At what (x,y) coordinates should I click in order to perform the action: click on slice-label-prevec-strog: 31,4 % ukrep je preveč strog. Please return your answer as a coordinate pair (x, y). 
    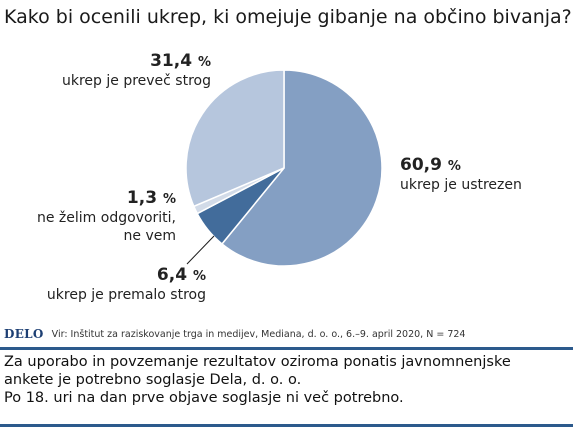
    Looking at the image, I should click on (133, 71).